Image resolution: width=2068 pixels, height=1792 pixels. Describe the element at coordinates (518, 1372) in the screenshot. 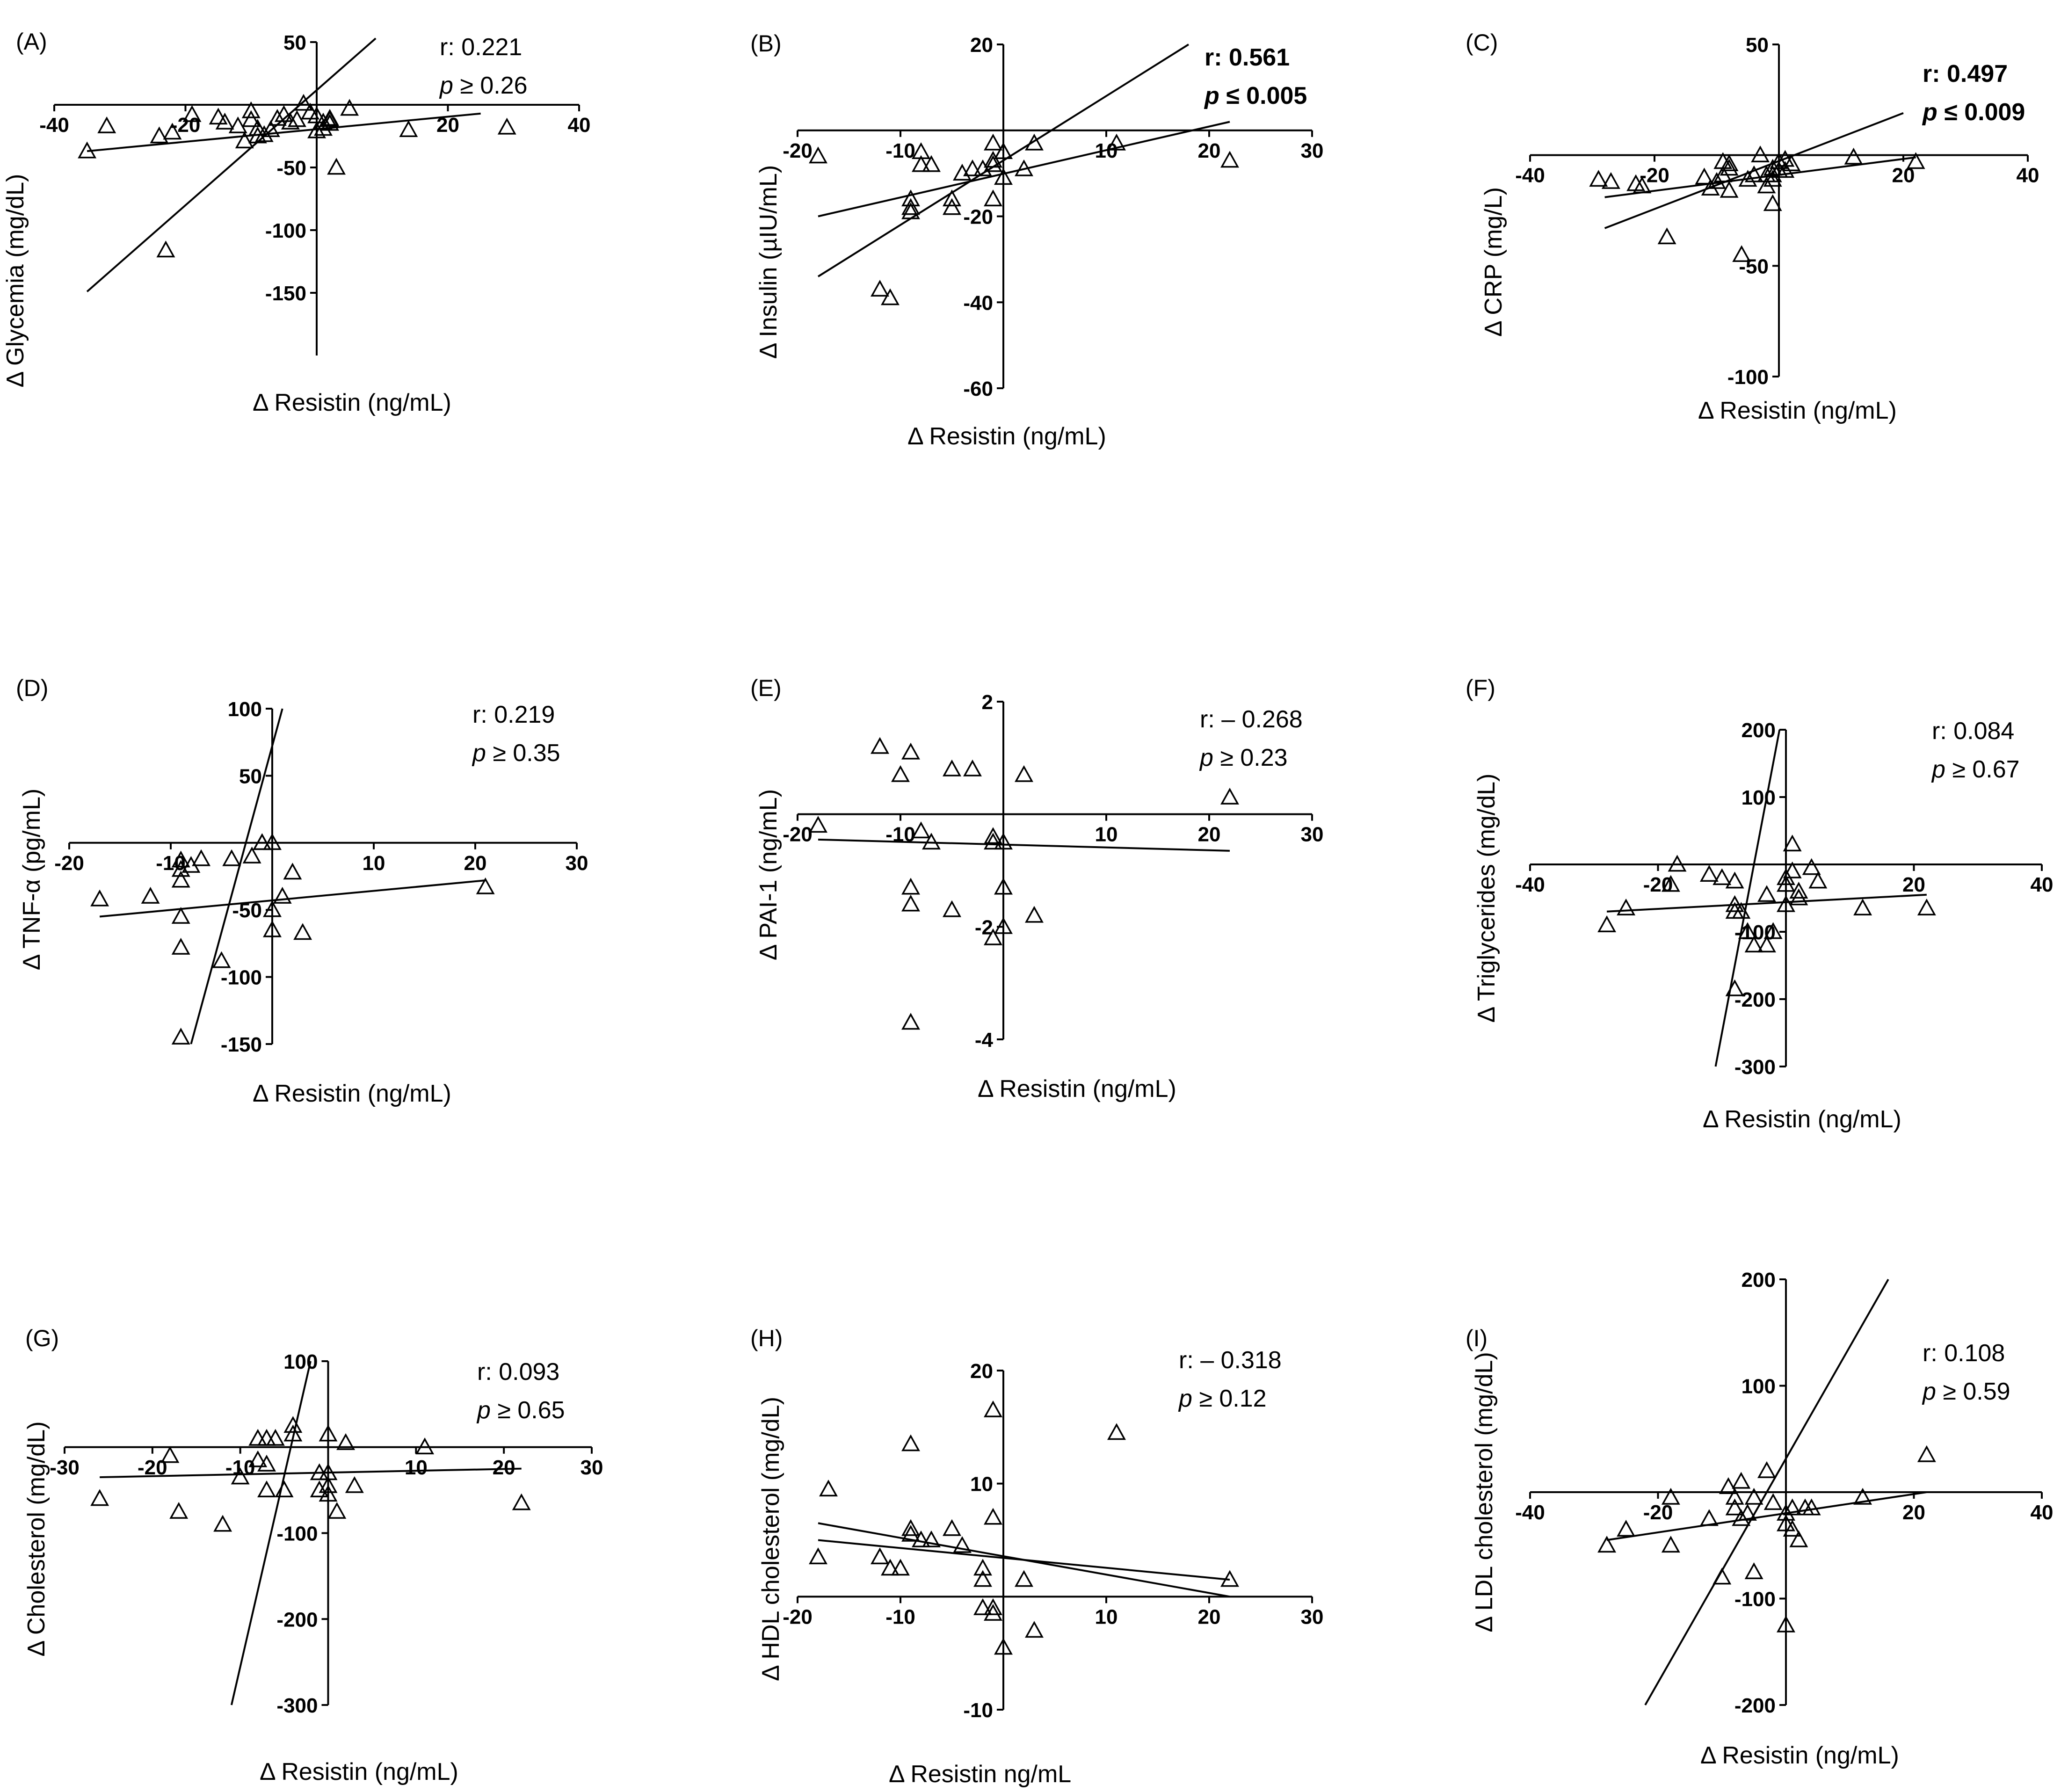

I see `r-value: r: 0.093` at that location.